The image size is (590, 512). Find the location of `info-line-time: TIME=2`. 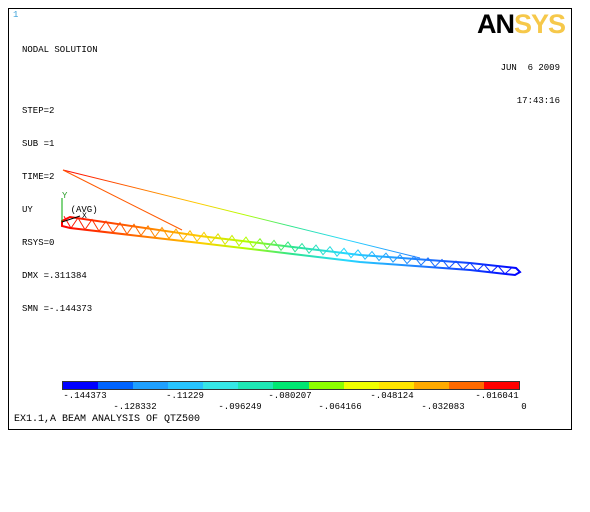

info-line-time: TIME=2 is located at coordinates (38, 177).